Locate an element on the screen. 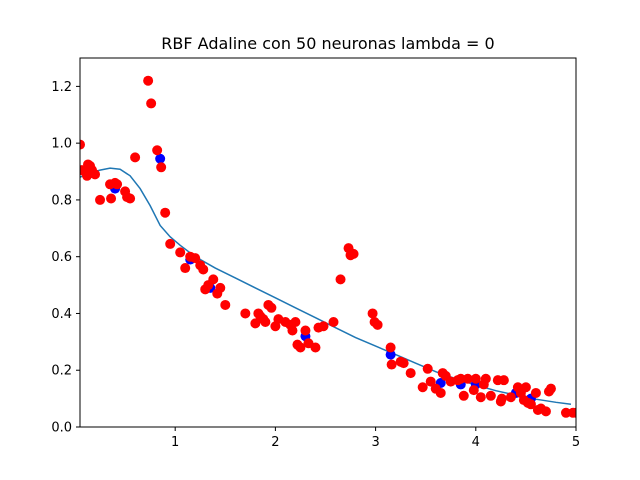 The width and height of the screenshot is (640, 480). y-tick-label: 0.0 is located at coordinates (61, 428).